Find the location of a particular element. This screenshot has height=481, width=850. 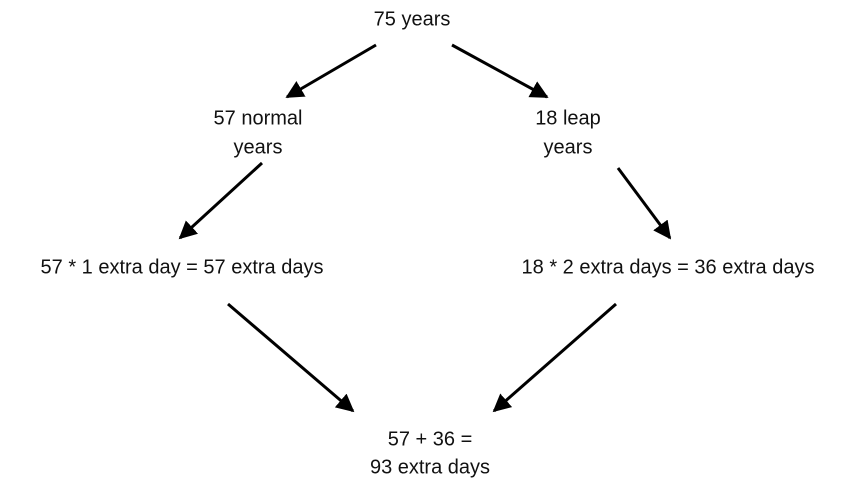

node-label: 75 years is located at coordinates (412, 19).